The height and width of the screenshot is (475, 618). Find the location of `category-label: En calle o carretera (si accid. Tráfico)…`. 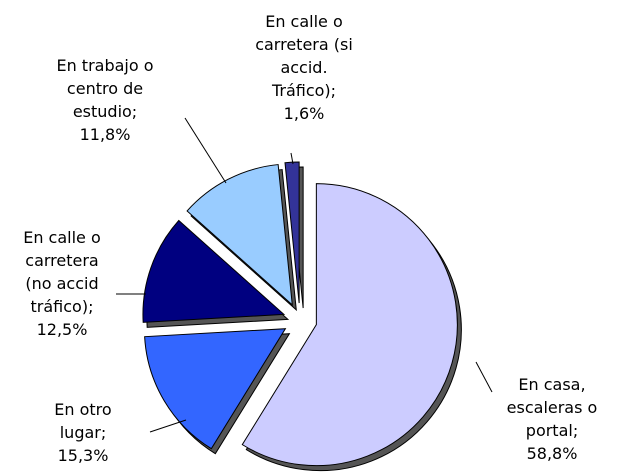

category-label: En calle o carretera (si accid. Tráfico)… is located at coordinates (304, 56).